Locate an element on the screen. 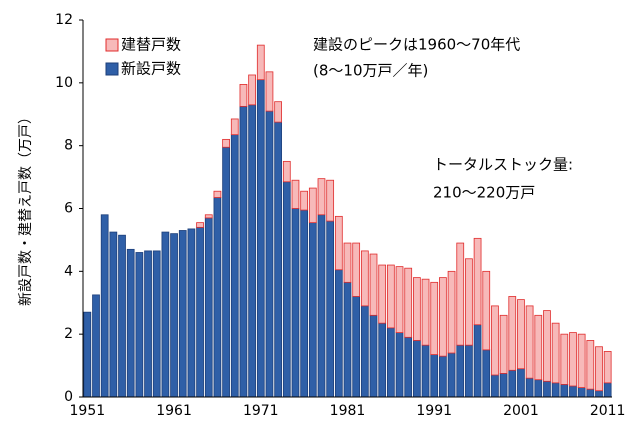  y-tick-label: 10 is located at coordinates (64, 83).